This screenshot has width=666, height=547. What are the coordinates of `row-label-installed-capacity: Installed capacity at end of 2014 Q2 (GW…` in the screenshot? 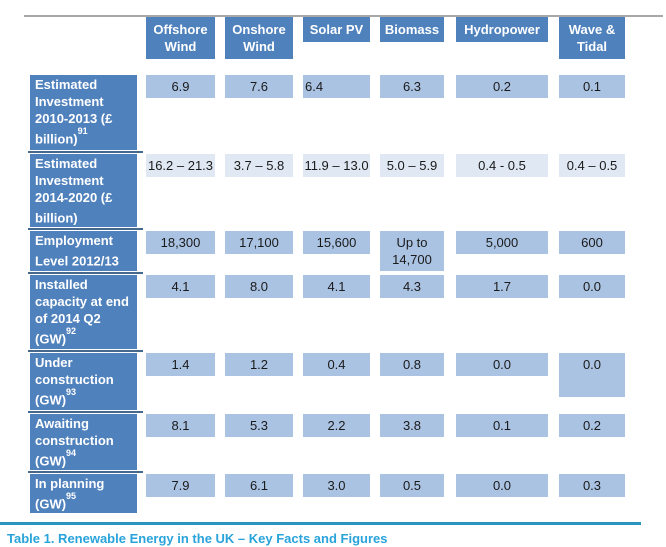 It's located at (83, 312).